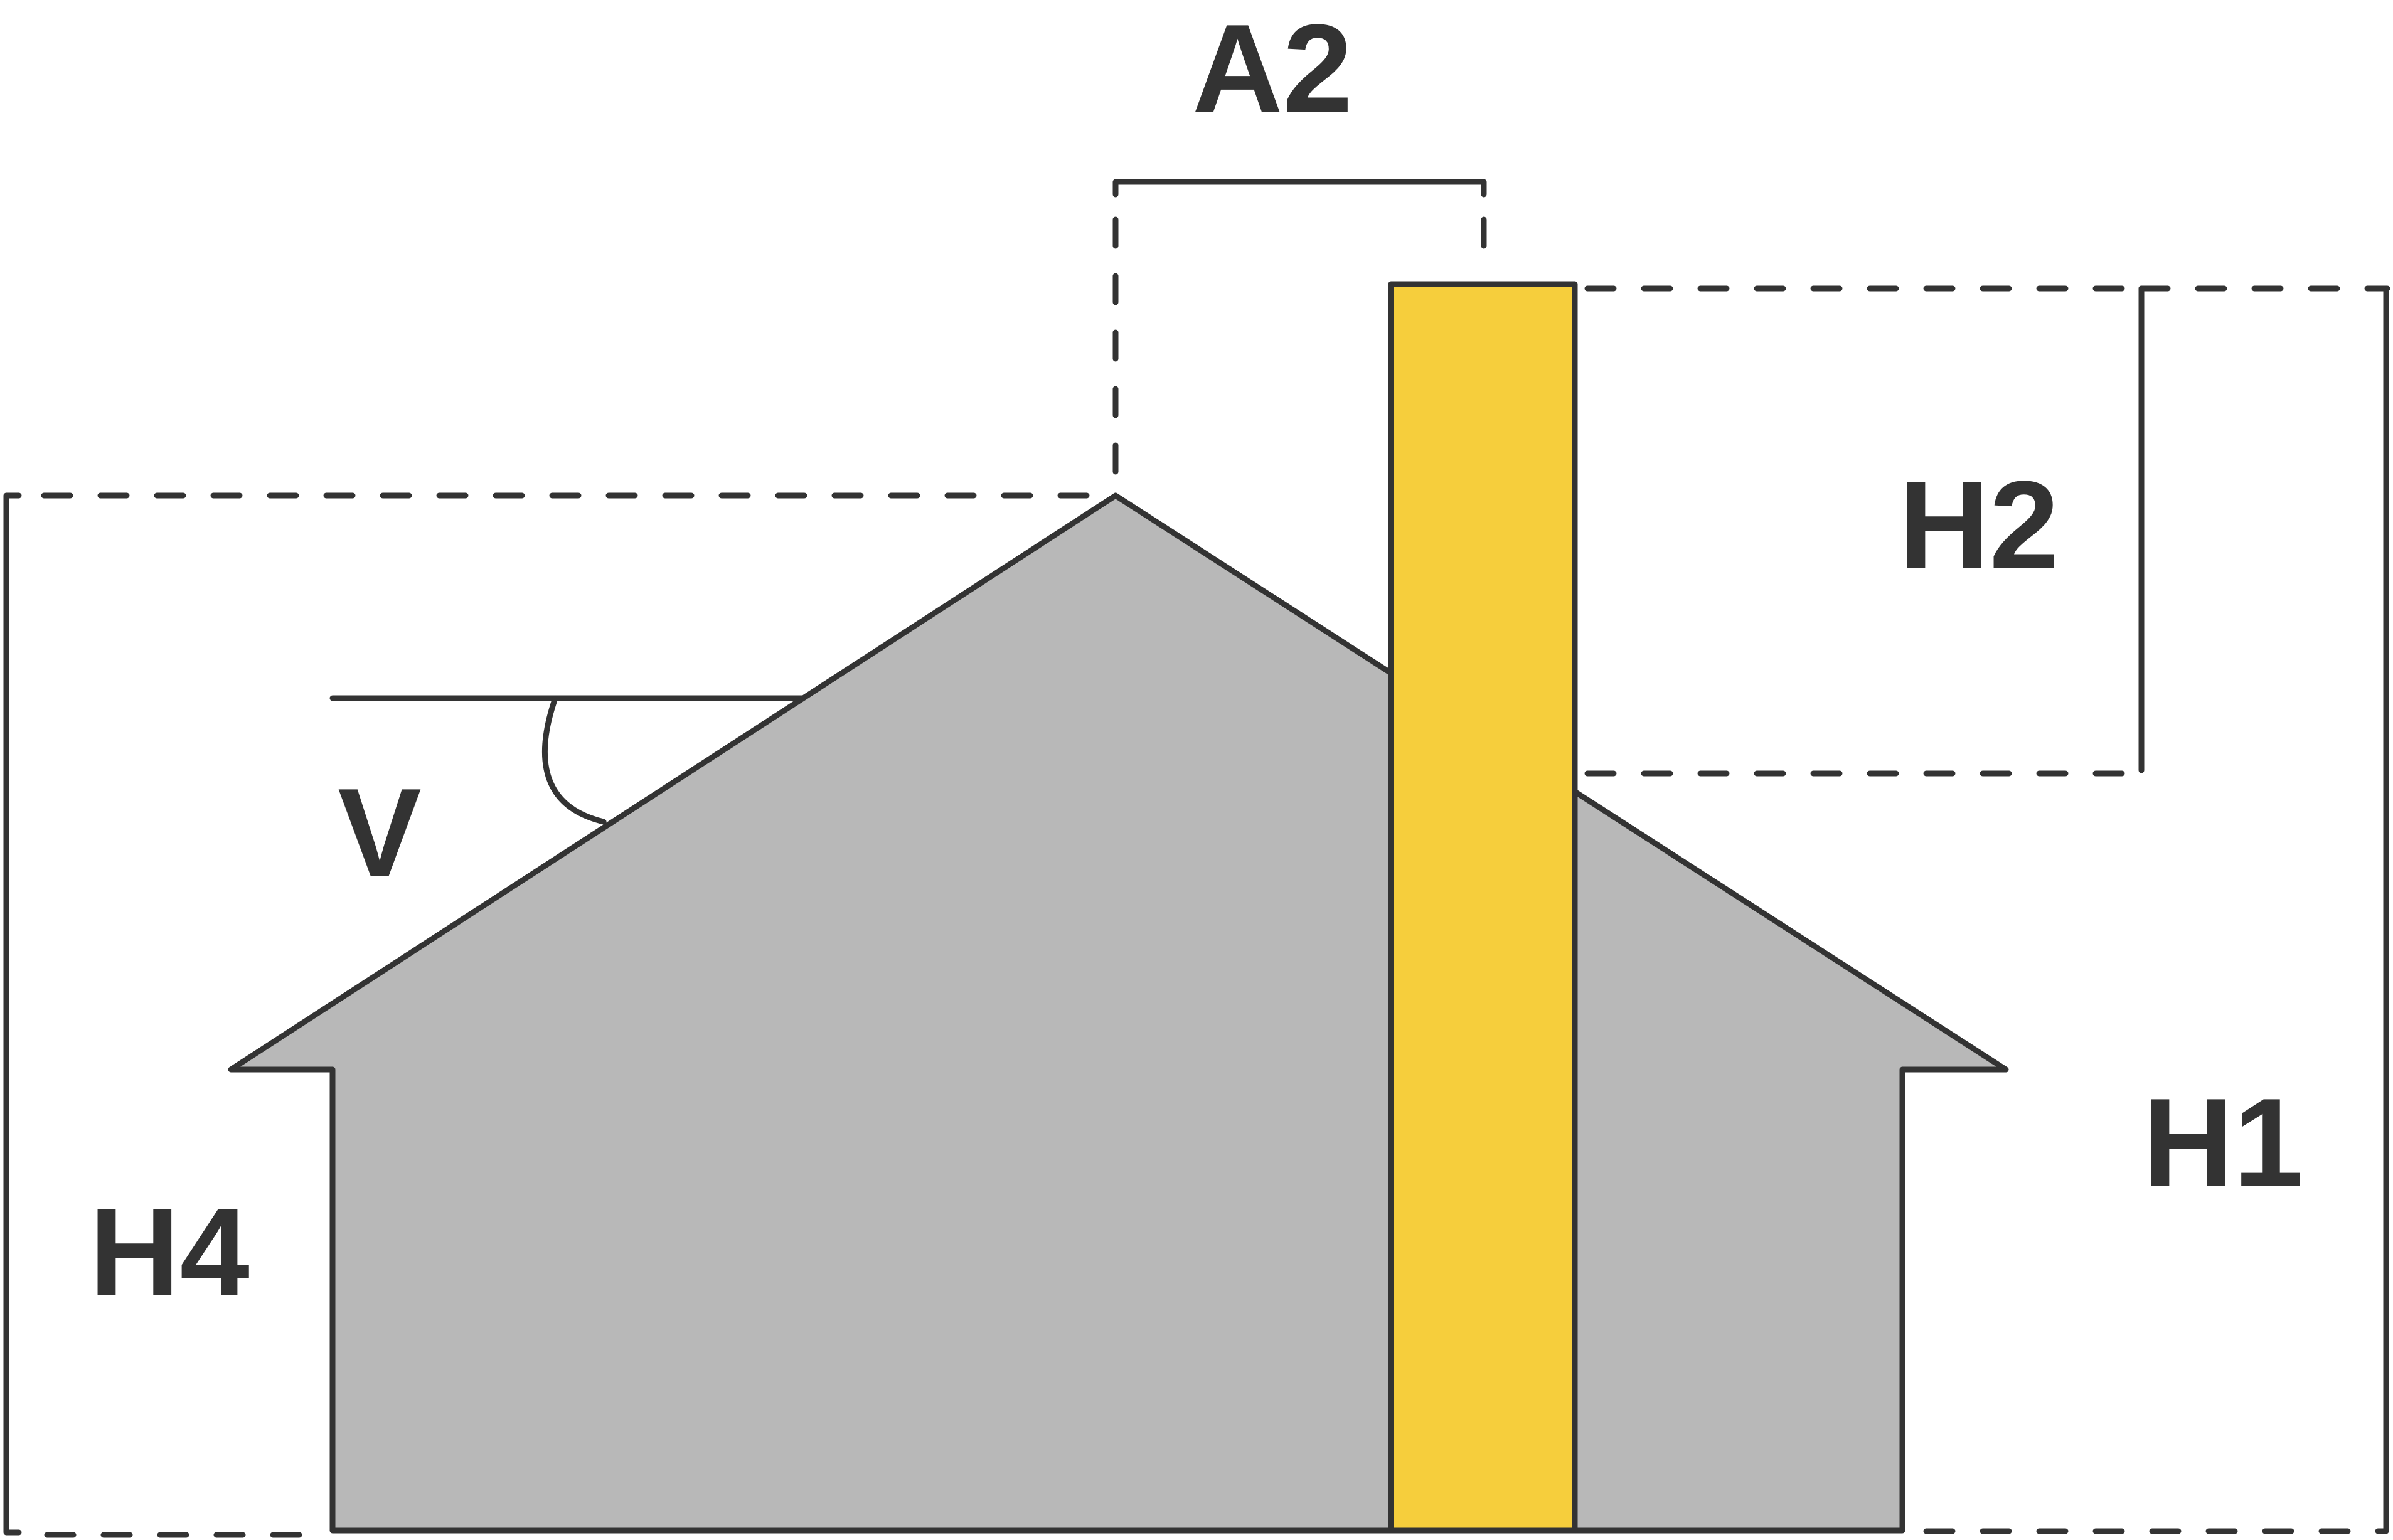 This screenshot has height=1540, width=2393. Describe the element at coordinates (2223, 1143) in the screenshot. I see `label-h1: H1` at that location.